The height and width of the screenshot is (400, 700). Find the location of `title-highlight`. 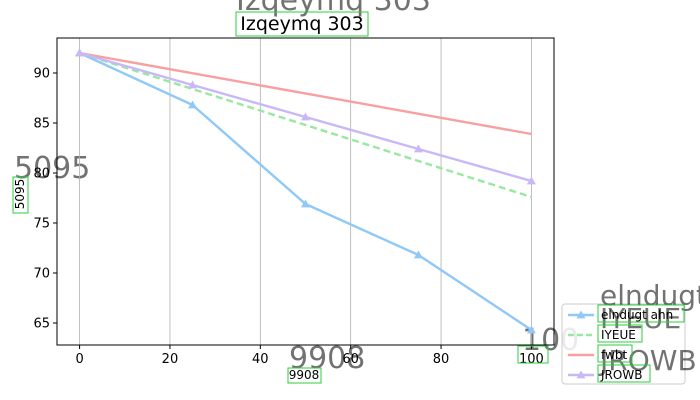

title-highlight is located at coordinates (302, 24).